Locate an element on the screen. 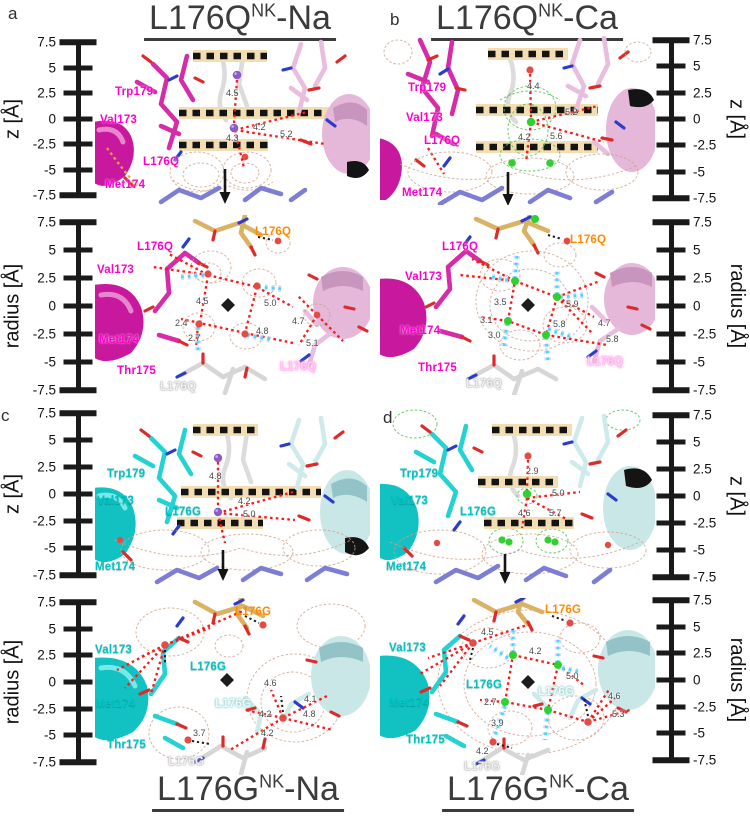 Image resolution: width=750 pixels, height=820 pixels. distance-label: 4.6 is located at coordinates (524, 513).